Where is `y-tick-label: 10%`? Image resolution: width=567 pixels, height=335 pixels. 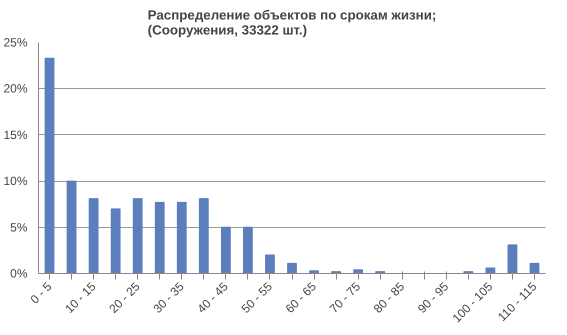
y-tick-label: 10% is located at coordinates (15, 181).